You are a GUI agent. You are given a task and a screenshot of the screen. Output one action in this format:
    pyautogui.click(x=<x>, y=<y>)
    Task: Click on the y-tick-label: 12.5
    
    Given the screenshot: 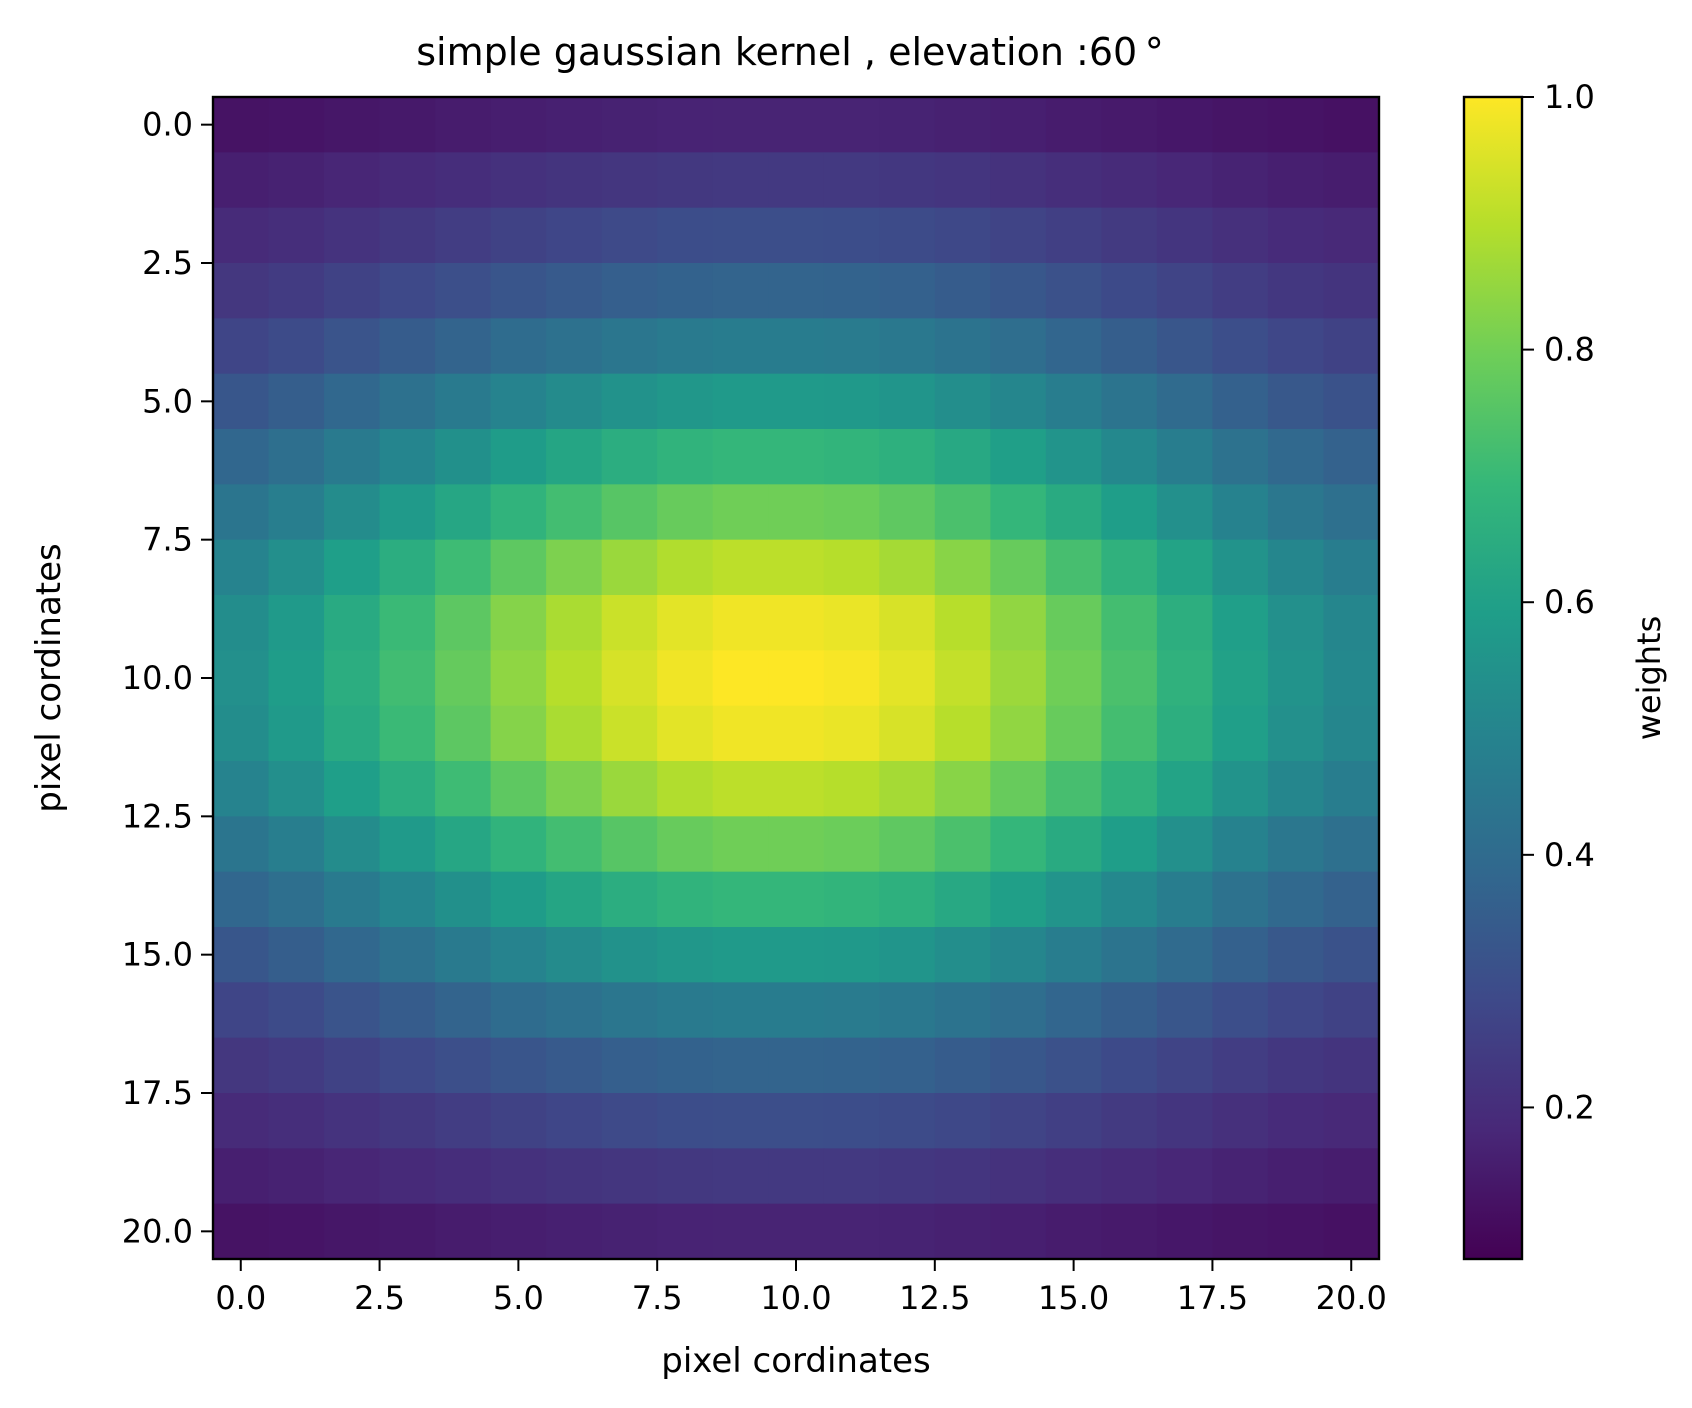 What is the action you would take?
    pyautogui.click(x=157, y=816)
    